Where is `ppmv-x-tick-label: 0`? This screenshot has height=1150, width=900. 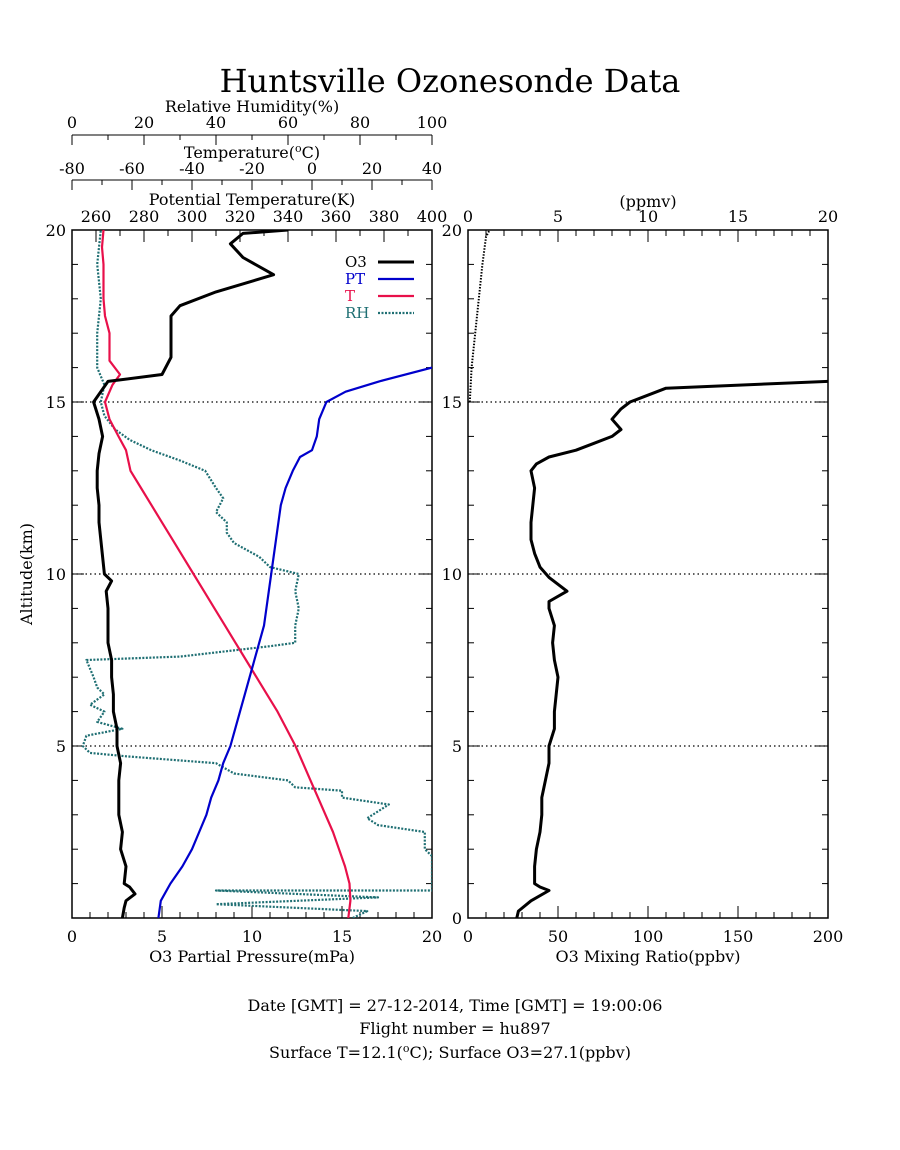
ppmv-x-tick-label: 0 is located at coordinates (468, 216).